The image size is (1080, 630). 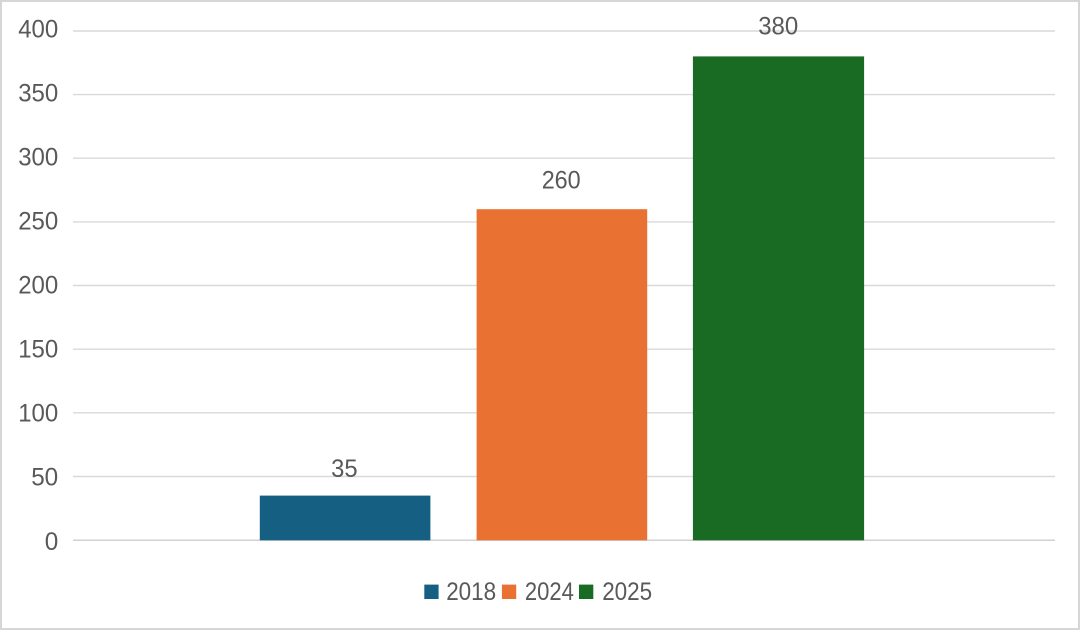 I want to click on svg-text: 260, so click(x=561, y=181).